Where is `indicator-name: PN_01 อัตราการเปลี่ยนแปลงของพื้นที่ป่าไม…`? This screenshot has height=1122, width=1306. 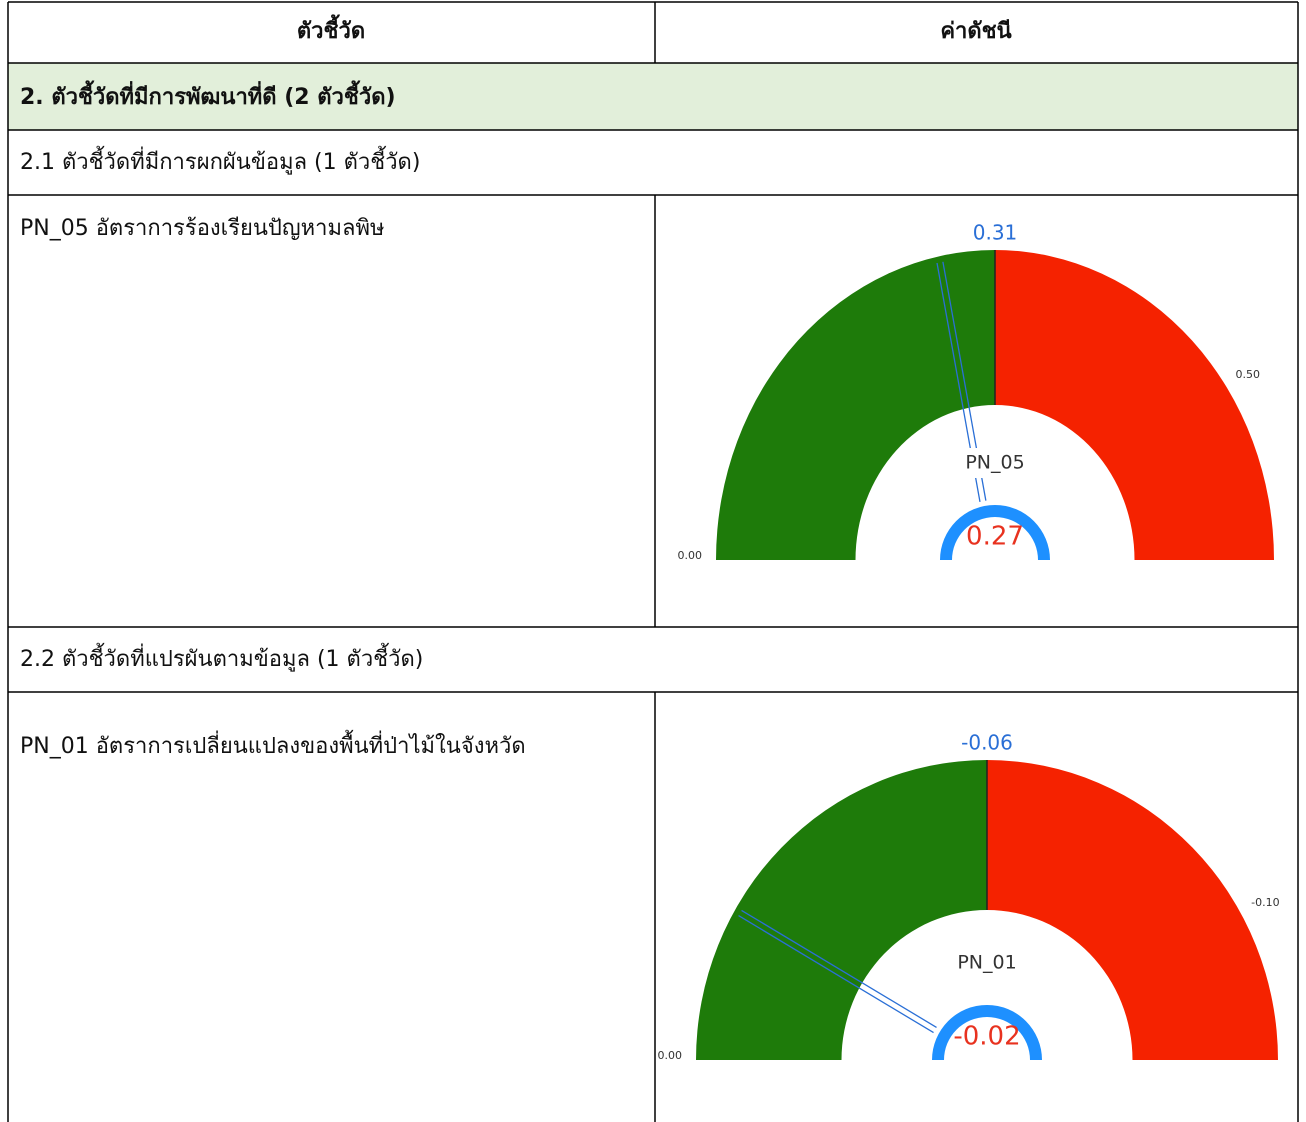 indicator-name: PN_01 อัตราการเปลี่ยนแปลงของพื้นที่ป่าไม… is located at coordinates (273, 744).